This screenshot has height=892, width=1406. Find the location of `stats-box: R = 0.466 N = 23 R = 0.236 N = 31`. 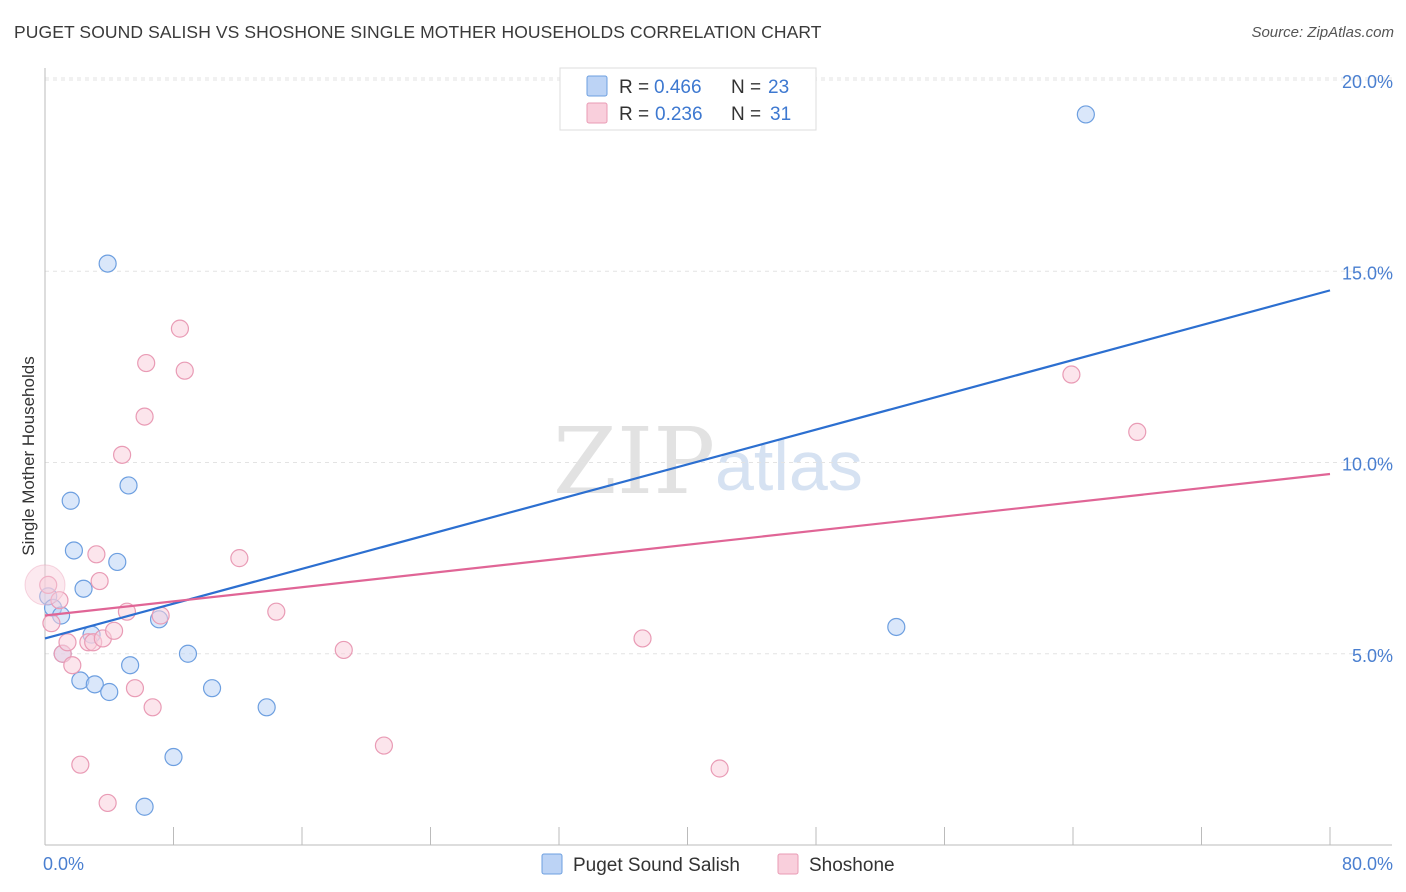

stats-box: R = 0.466 N = 23 R = 0.236 N = 31 is located at coordinates (688, 99).